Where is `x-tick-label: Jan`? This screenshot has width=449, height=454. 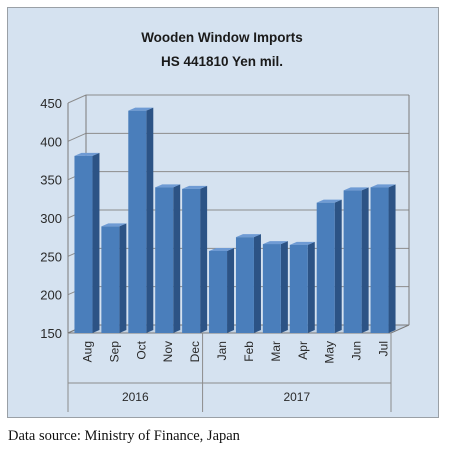 x-tick-label: Jan is located at coordinates (222, 350).